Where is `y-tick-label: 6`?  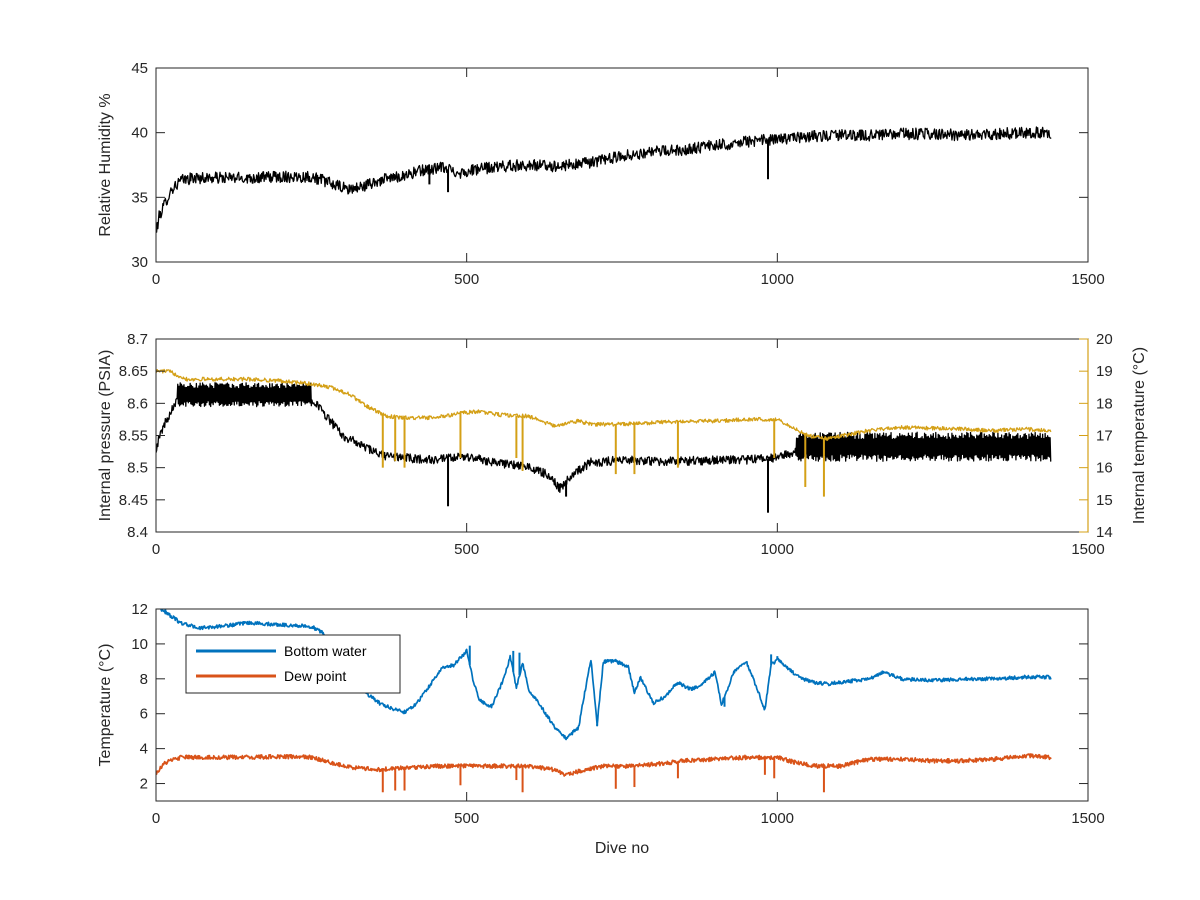 y-tick-label: 6 is located at coordinates (144, 714).